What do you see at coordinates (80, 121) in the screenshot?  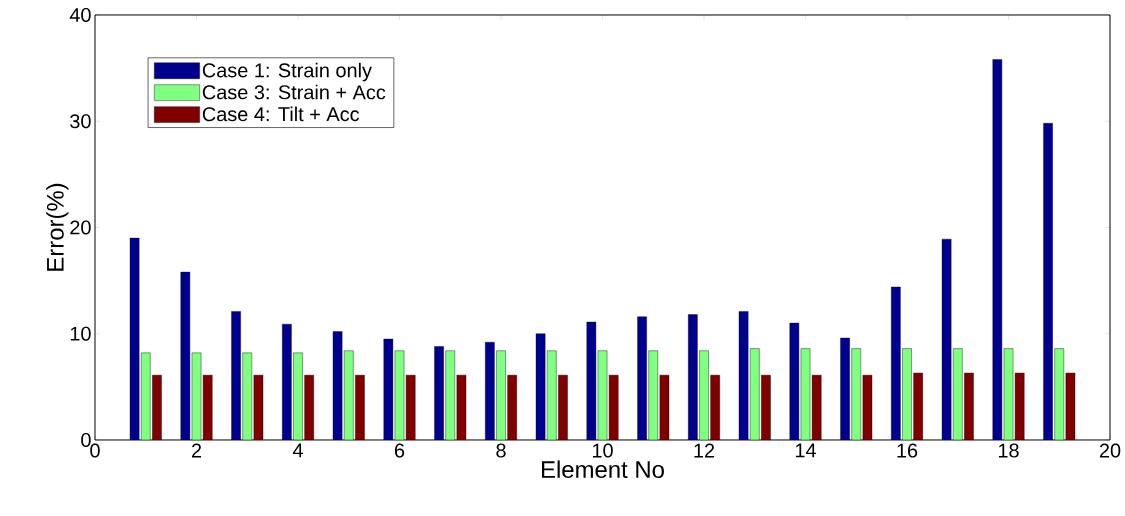 I see `y-tick-label: 30` at bounding box center [80, 121].